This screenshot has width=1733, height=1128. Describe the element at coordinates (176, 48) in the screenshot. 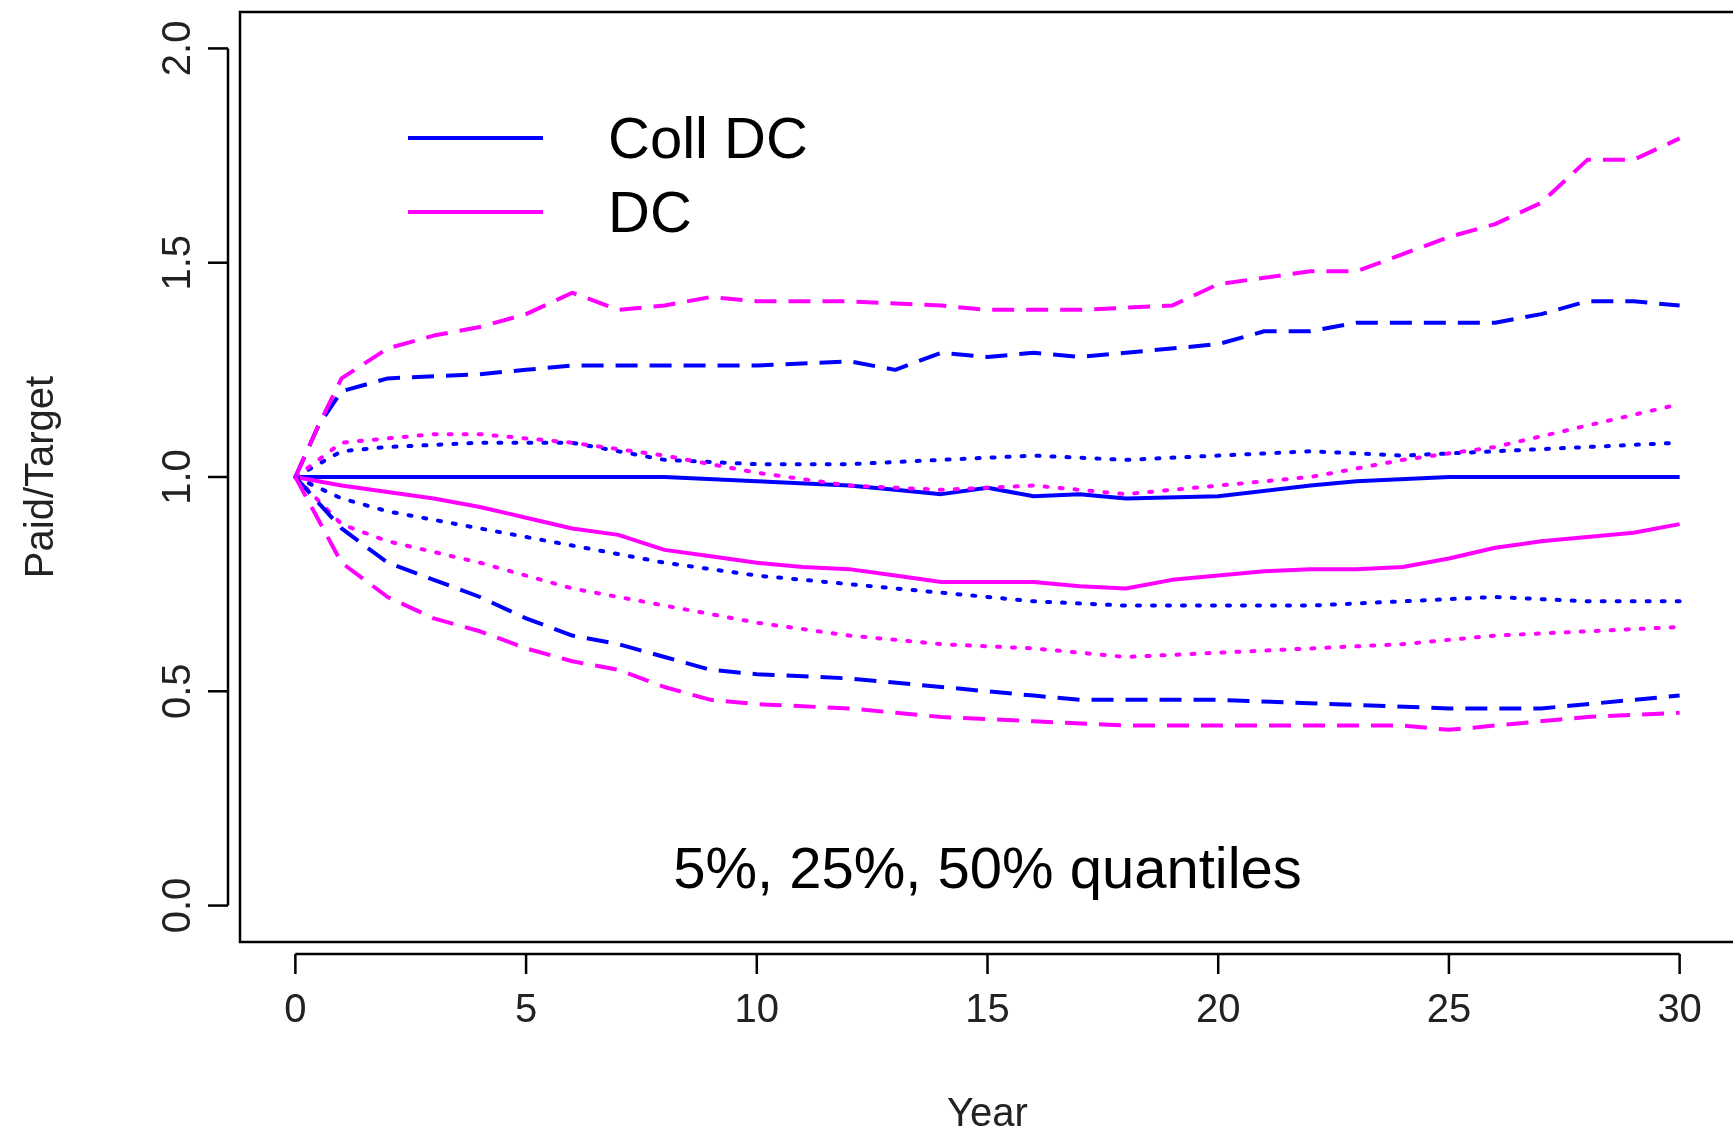

I see `y-tick-label: 2.0` at that location.